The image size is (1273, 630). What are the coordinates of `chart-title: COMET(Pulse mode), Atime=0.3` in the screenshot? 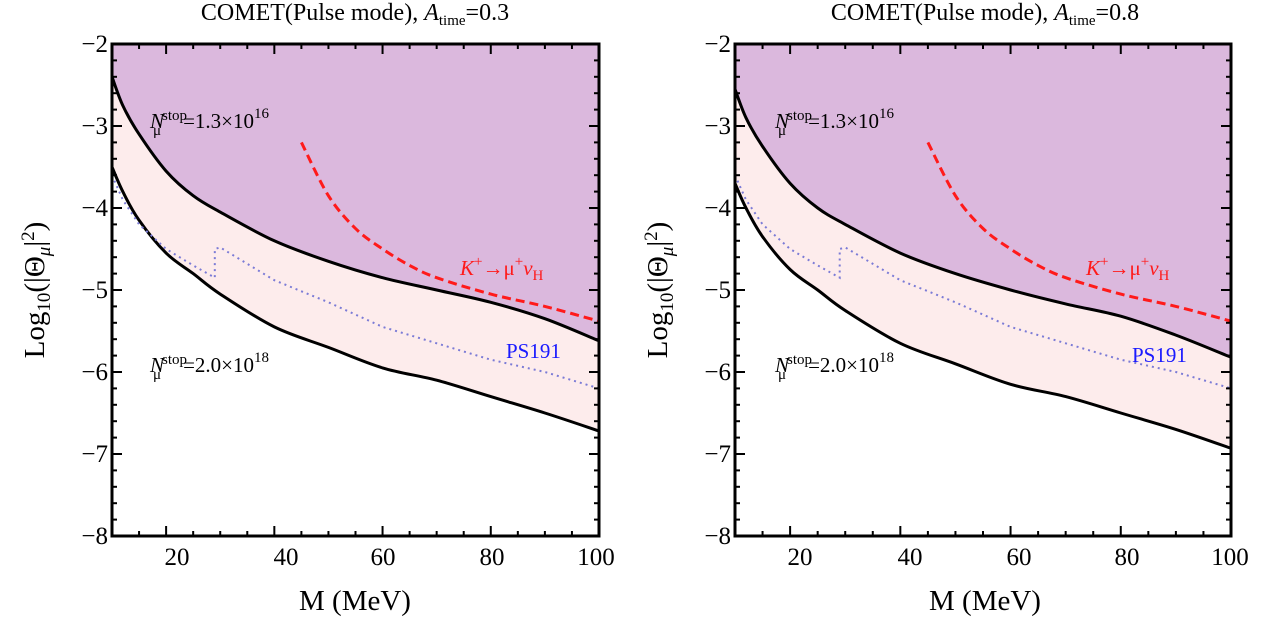 It's located at (355, 14).